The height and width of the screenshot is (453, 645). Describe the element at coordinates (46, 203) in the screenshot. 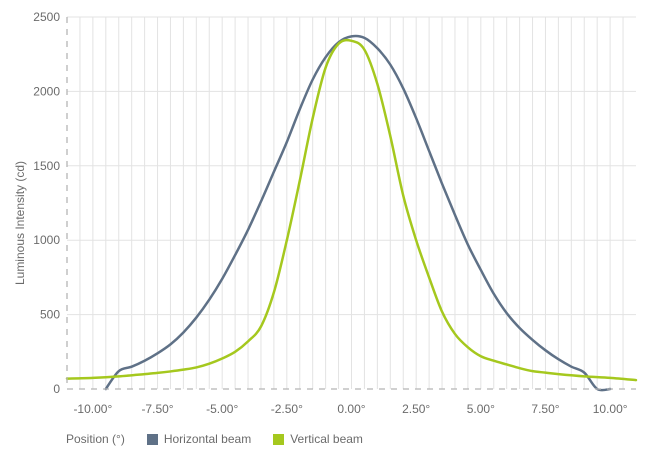

I see `y-tick-labels: 0 500 1000 1500 2000 2500` at that location.